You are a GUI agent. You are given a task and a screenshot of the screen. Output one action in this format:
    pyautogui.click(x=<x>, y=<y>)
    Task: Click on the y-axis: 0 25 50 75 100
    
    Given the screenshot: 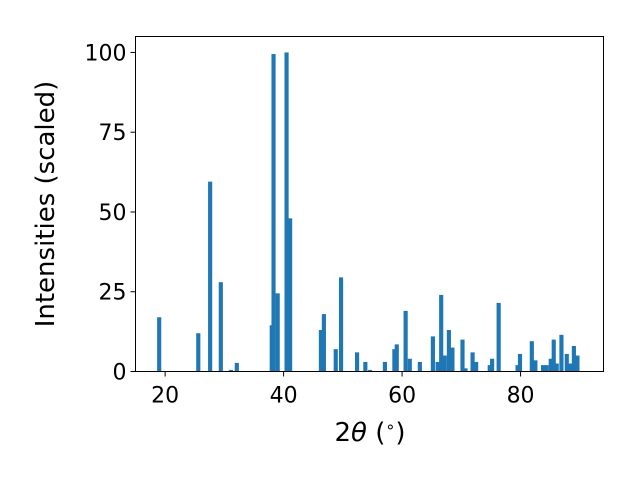 What is the action you would take?
    pyautogui.click(x=110, y=213)
    